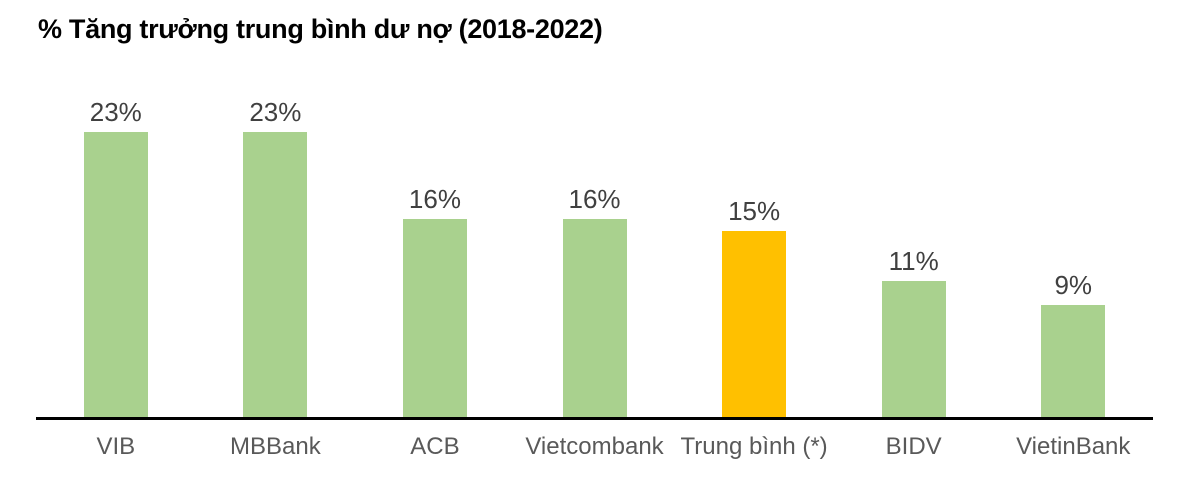  Describe the element at coordinates (435, 446) in the screenshot. I see `x-axis-label: ACB` at that location.